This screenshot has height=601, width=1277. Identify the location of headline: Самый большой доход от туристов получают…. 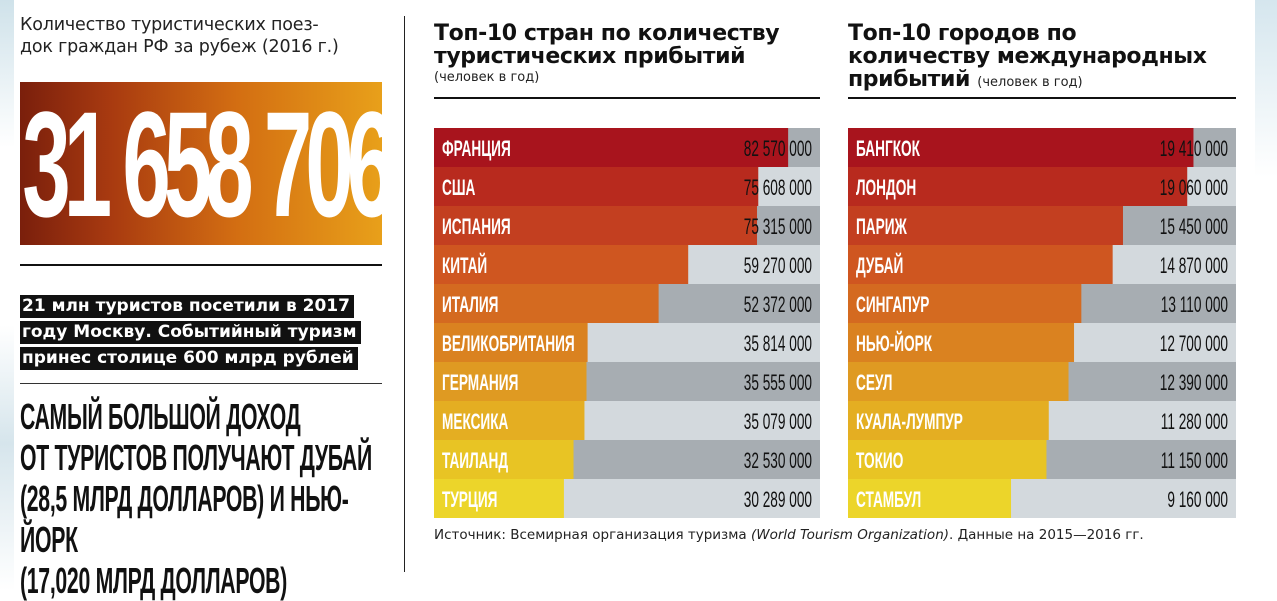
(197, 498).